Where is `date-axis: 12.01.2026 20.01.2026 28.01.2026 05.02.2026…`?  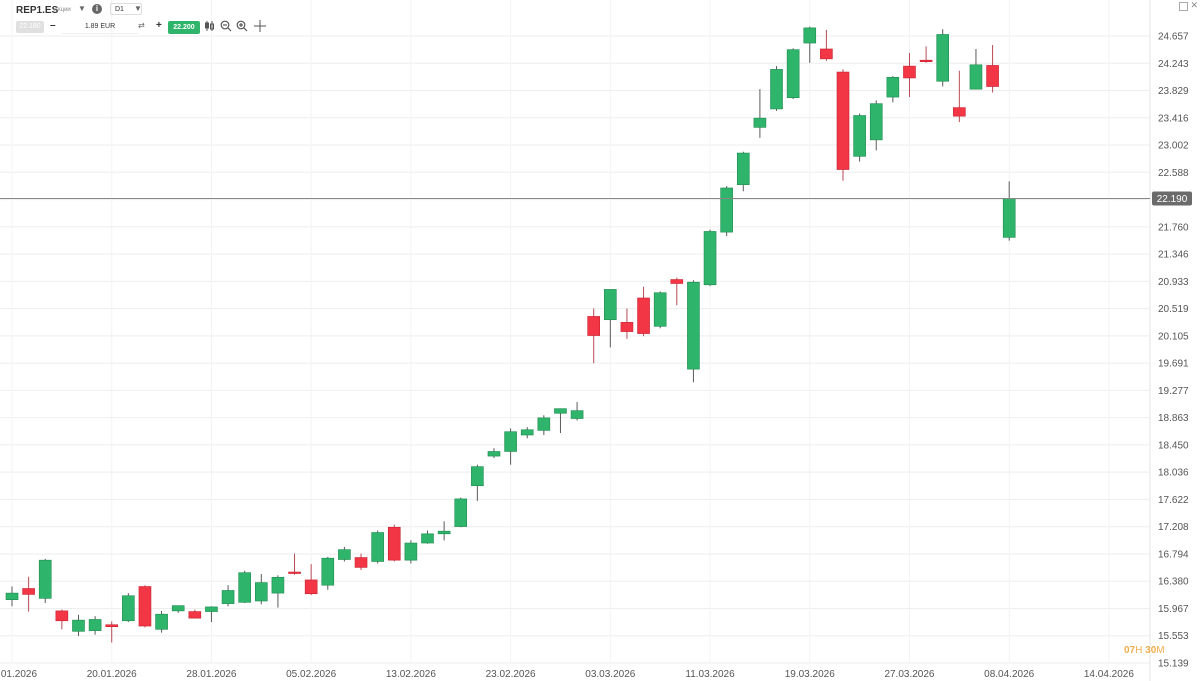 date-axis: 12.01.2026 20.01.2026 28.01.2026 05.02.2026… is located at coordinates (567, 674).